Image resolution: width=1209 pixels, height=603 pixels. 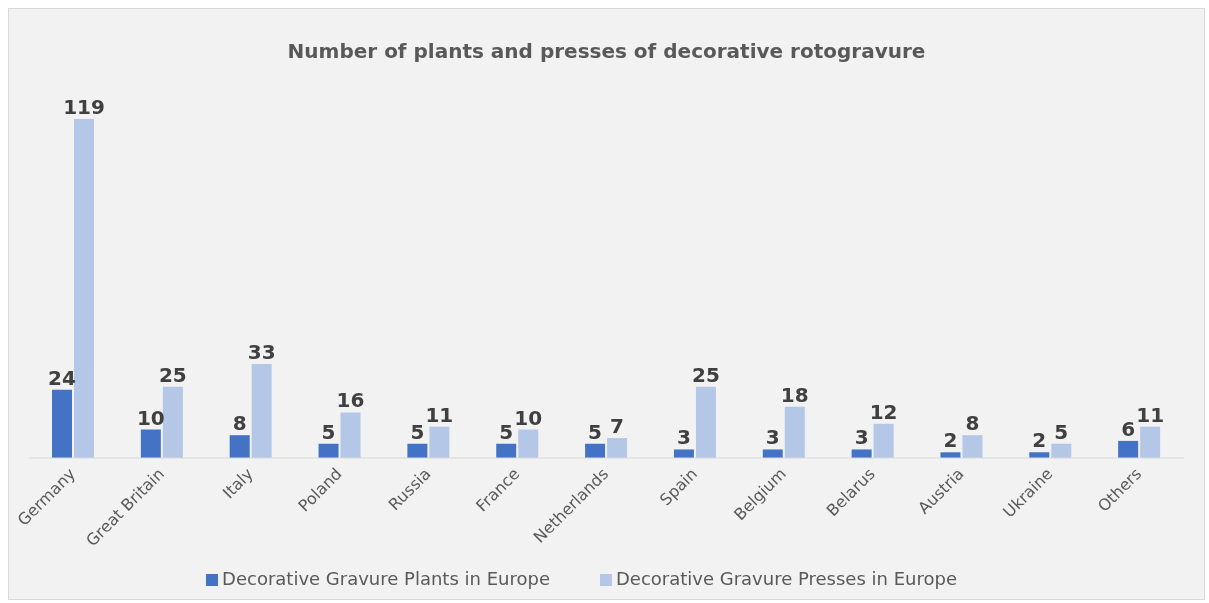 What do you see at coordinates (261, 351) in the screenshot?
I see `data-label: 33` at bounding box center [261, 351].